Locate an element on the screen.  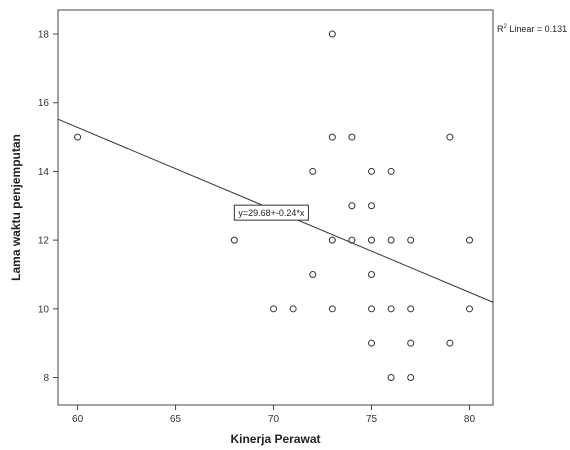
x-tick-label: 80 is located at coordinates (470, 419).